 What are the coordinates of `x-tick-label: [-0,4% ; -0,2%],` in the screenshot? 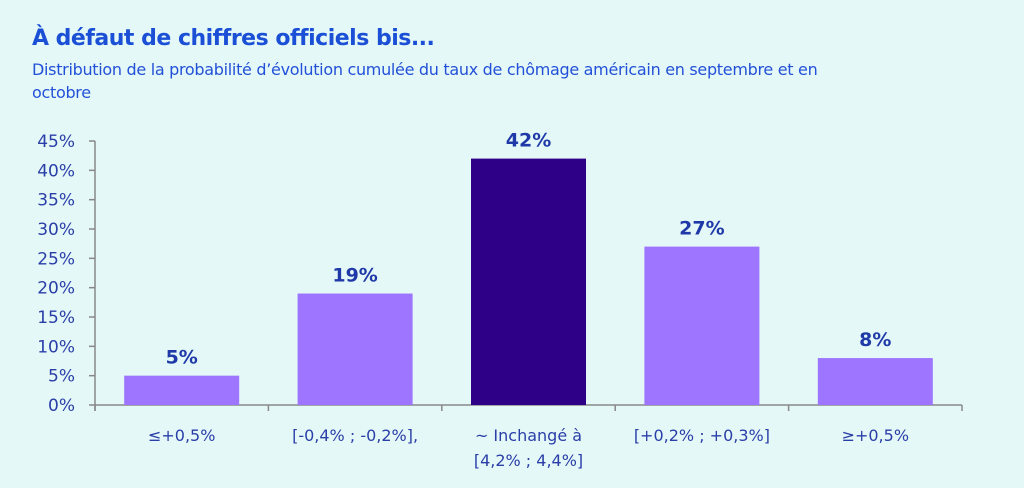 It's located at (355, 435).